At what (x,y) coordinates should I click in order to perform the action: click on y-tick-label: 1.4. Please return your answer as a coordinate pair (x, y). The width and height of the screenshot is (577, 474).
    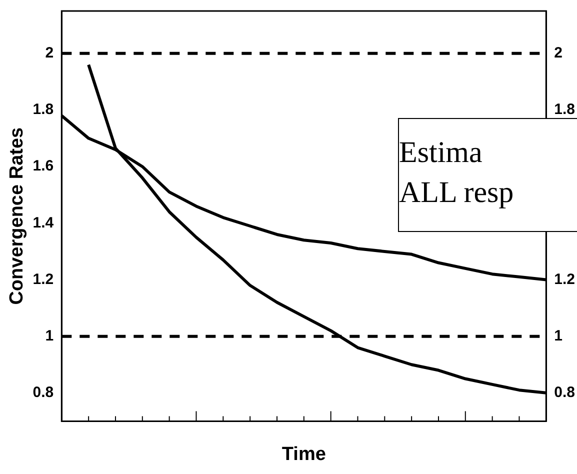
    Looking at the image, I should click on (43, 223).